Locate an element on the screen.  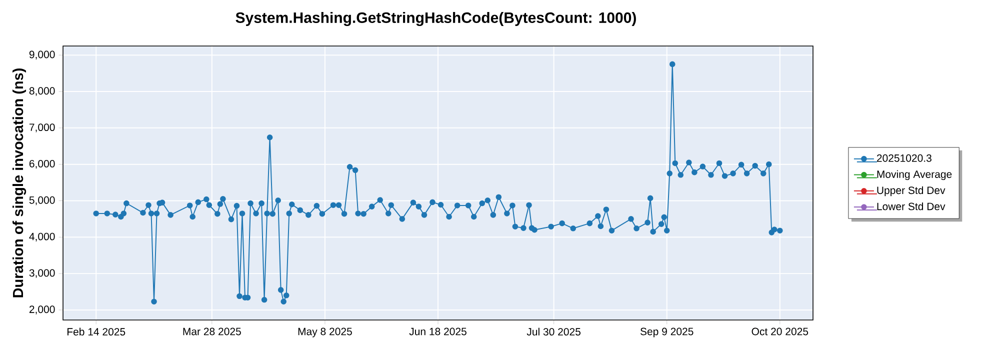
y-axis-title: Duration of single invocation (ns) is located at coordinates (19, 183).